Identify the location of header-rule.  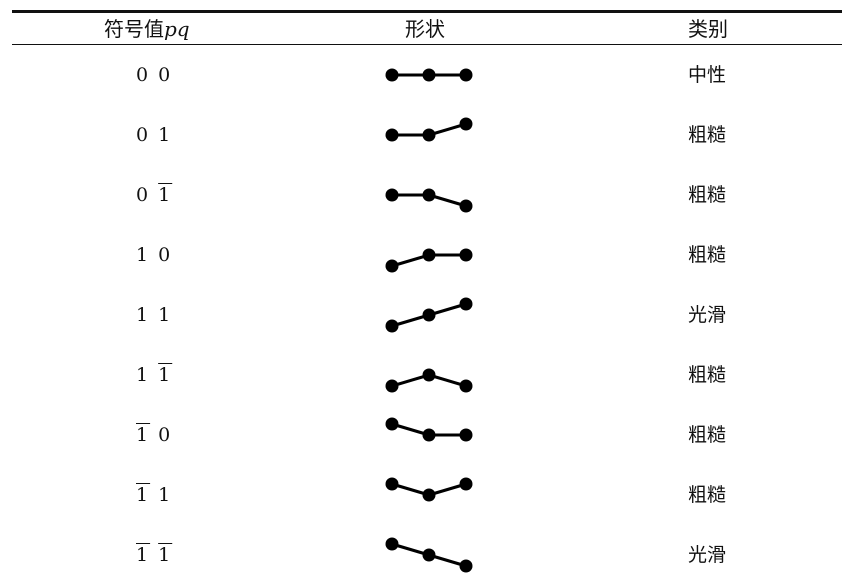
(427, 44).